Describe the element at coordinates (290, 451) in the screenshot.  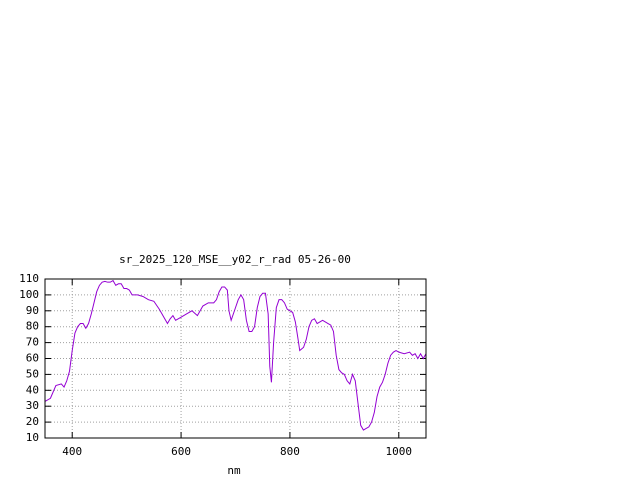
I see `x-tick-label: 800` at that location.